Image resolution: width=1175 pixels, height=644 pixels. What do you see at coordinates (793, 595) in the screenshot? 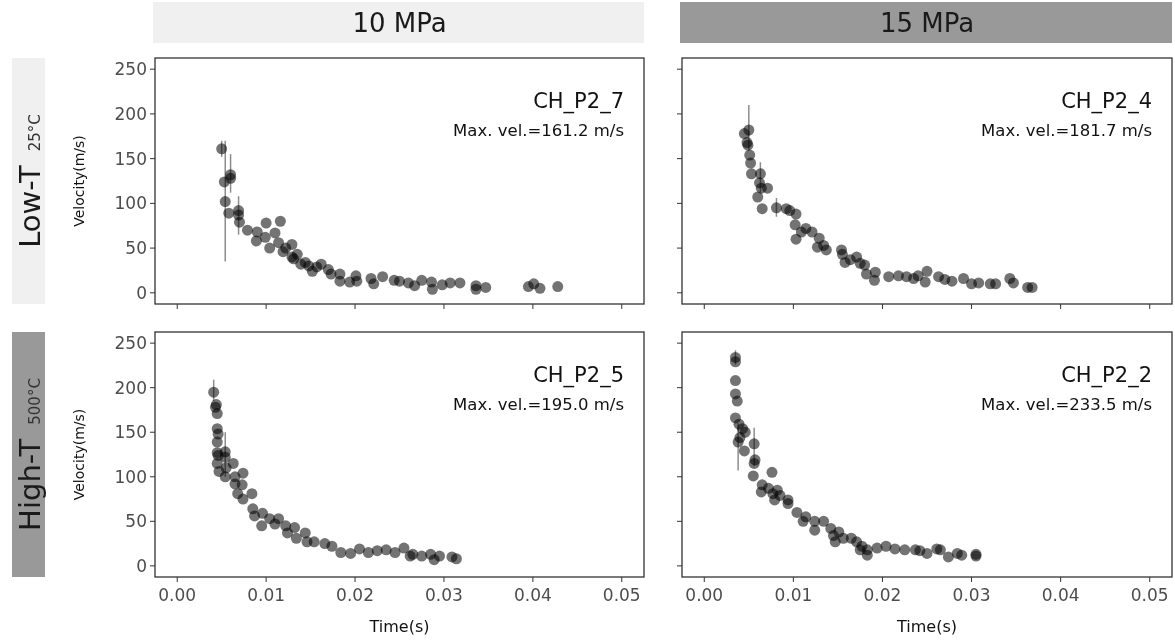
I see `x-tick-label: 0.01` at bounding box center [793, 595].